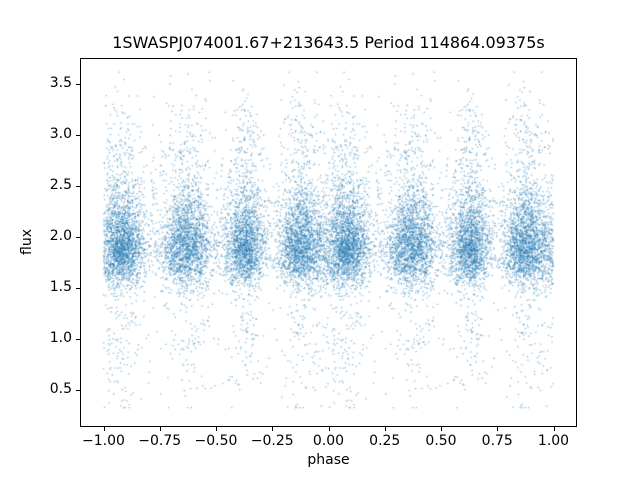 The image size is (640, 480). I want to click on y-tick-label: 3.5, so click(60, 83).